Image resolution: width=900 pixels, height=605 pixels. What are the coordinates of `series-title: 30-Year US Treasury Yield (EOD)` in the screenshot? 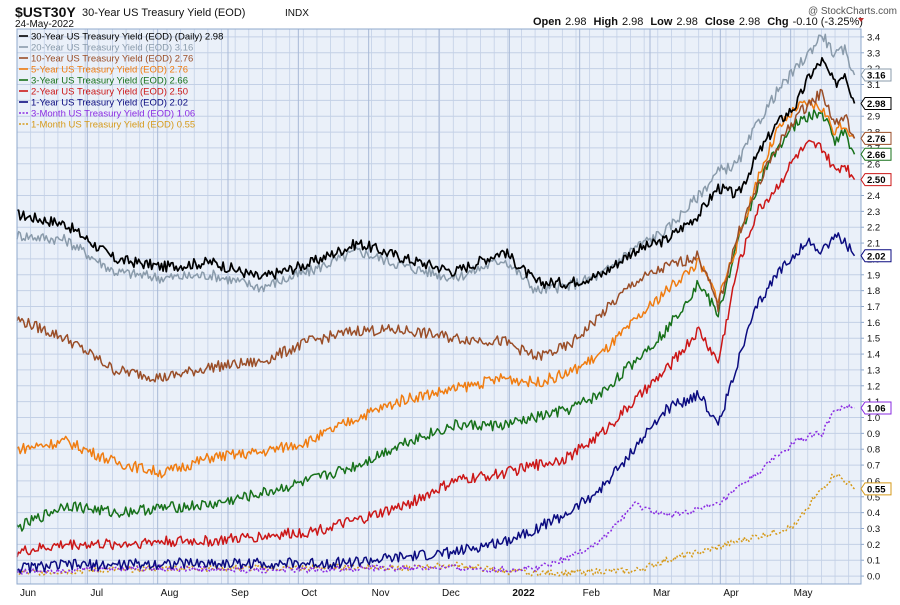 It's located at (163, 13).